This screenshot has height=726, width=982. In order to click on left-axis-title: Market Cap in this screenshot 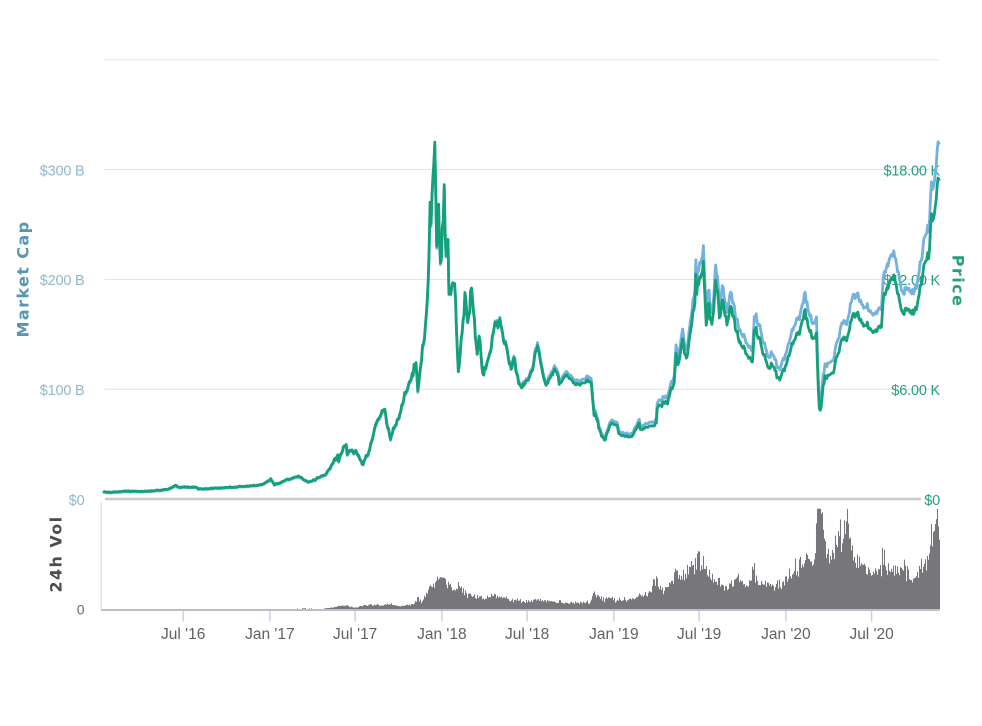, I will do `click(23, 279)`.